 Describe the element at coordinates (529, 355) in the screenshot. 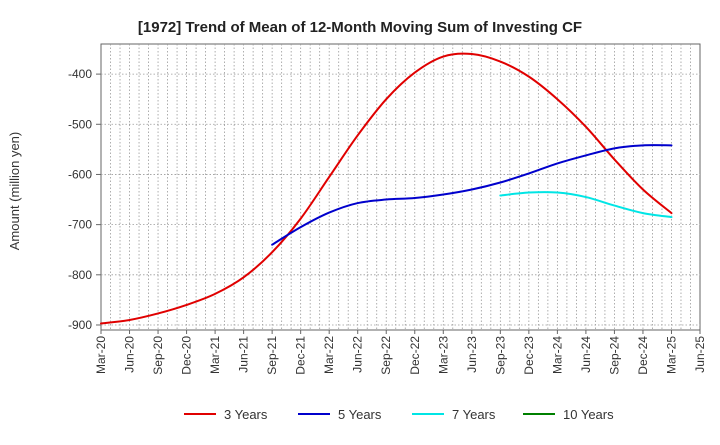

I see `x-tick-label: Dec-23` at that location.